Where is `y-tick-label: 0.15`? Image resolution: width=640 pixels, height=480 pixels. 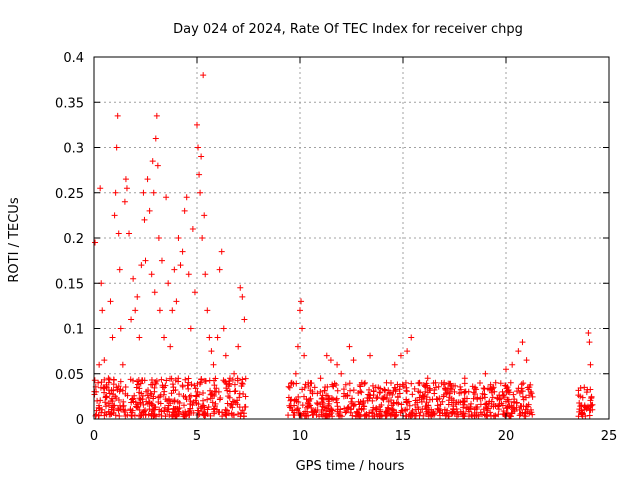 y-tick-label: 0.15 is located at coordinates (69, 284).